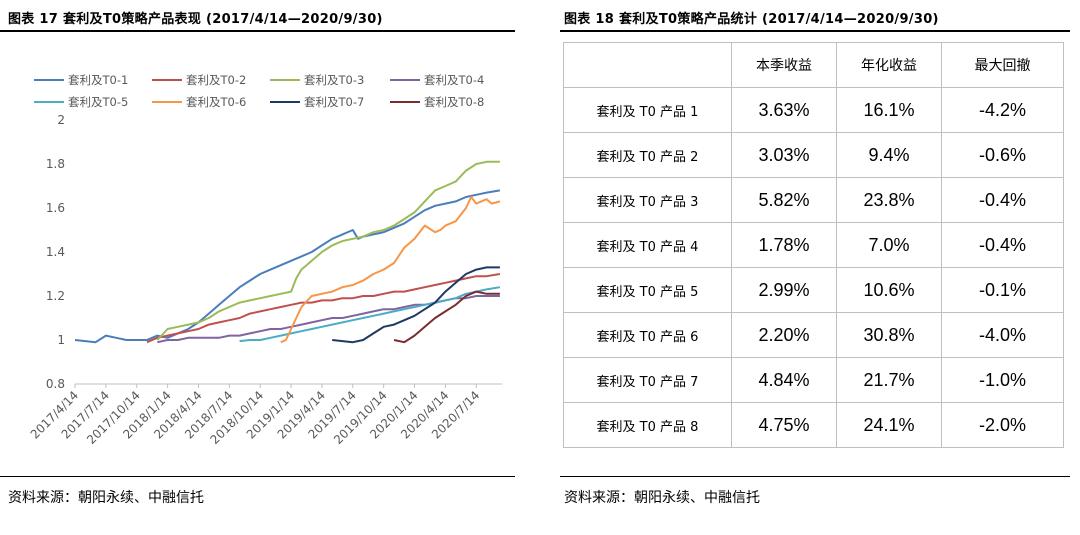 The width and height of the screenshot is (1080, 535). I want to click on table-cell: 23.8%, so click(889, 200).